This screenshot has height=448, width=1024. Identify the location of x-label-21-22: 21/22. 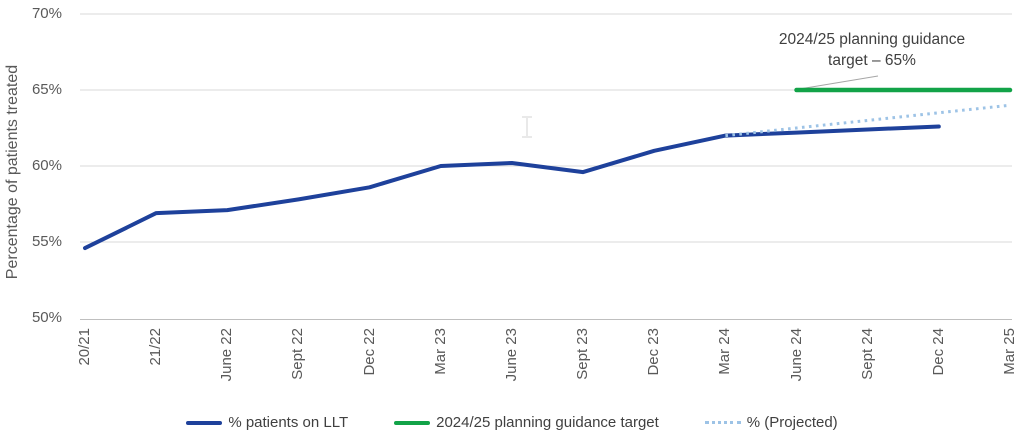
(156, 347).